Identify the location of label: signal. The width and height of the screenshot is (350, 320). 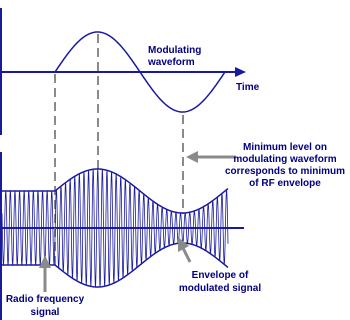
(45, 312).